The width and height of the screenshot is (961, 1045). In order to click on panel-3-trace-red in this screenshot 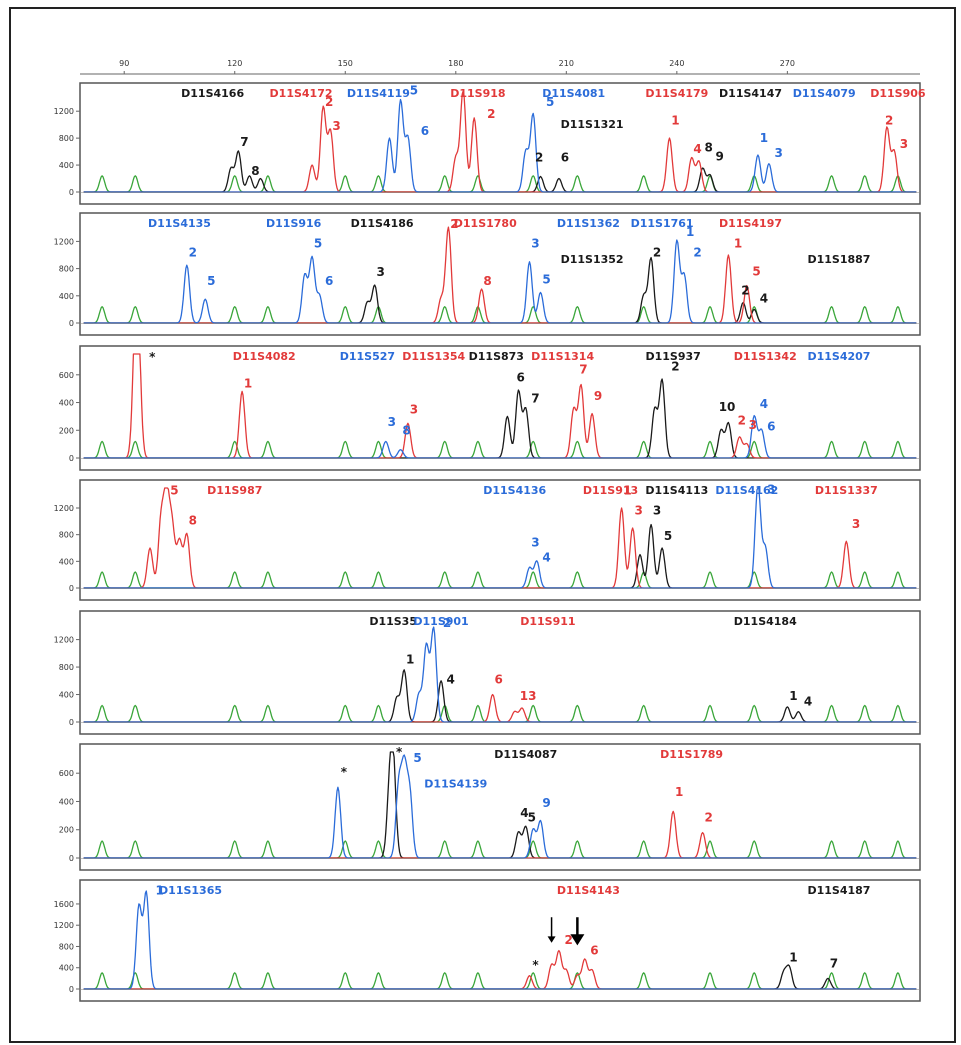, I will do `click(500, 406)`.